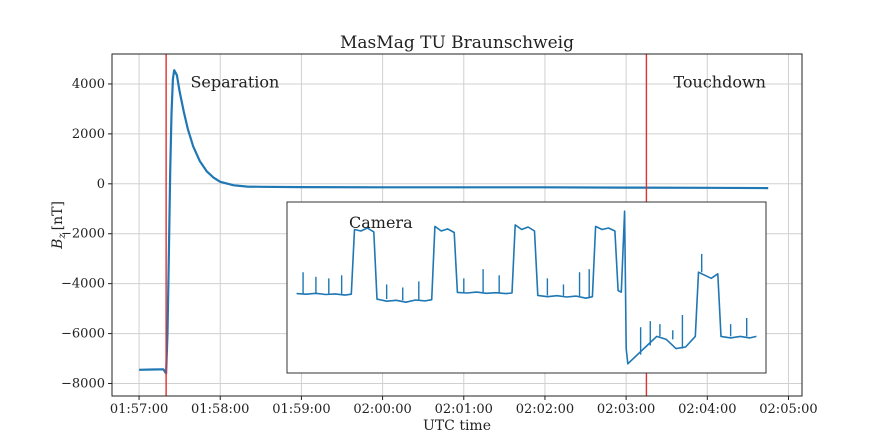  I want to click on annotation-label: Separation, so click(234, 81).